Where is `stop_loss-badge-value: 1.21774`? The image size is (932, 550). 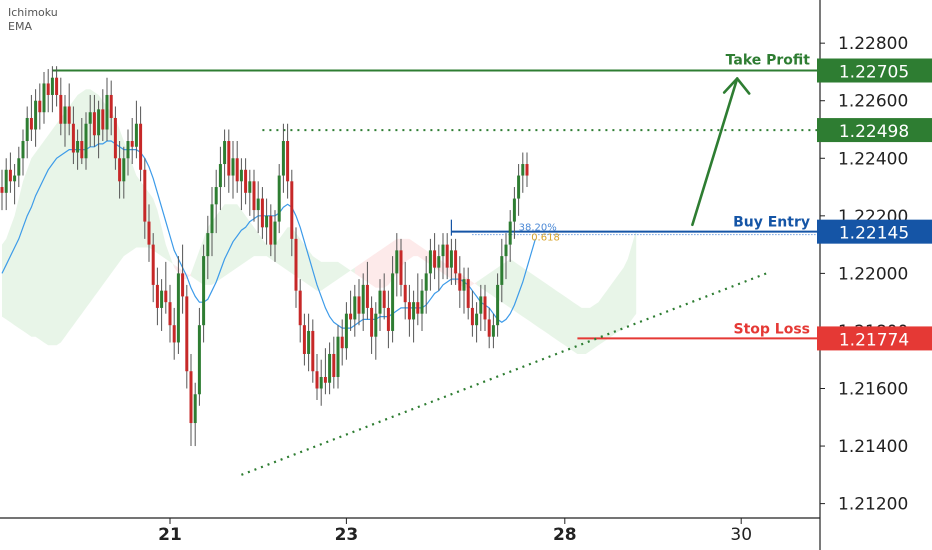
stop_loss-badge-value: 1.21774 is located at coordinates (874, 340).